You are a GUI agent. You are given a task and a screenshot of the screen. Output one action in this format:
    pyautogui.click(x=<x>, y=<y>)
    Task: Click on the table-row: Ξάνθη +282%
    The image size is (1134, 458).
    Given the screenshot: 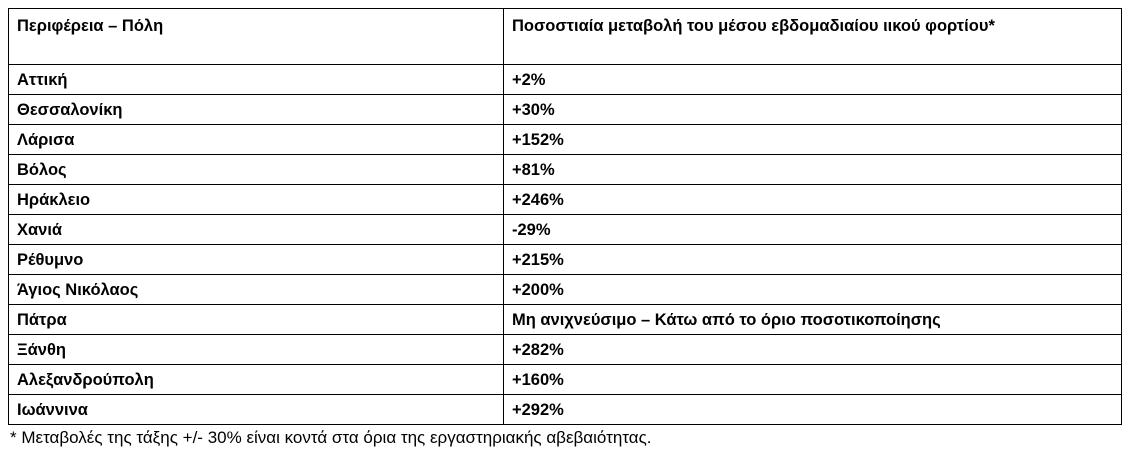 What is the action you would take?
    pyautogui.click(x=565, y=349)
    